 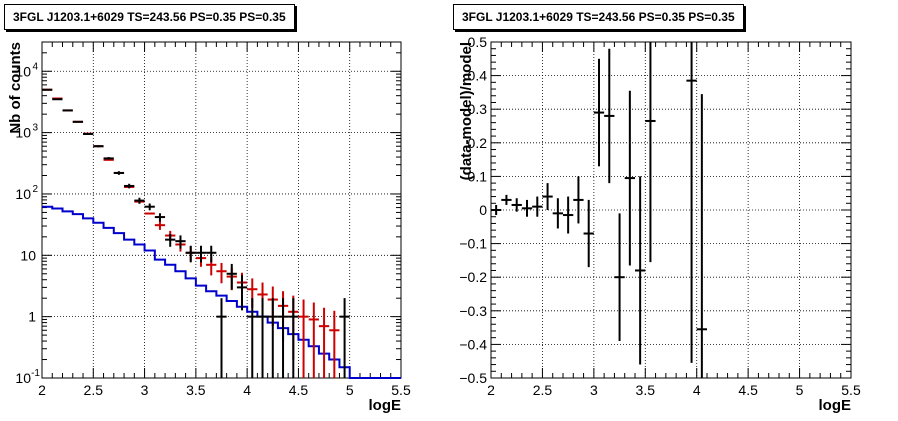 I want to click on y-tick-label: −0.3, so click(x=473, y=311).